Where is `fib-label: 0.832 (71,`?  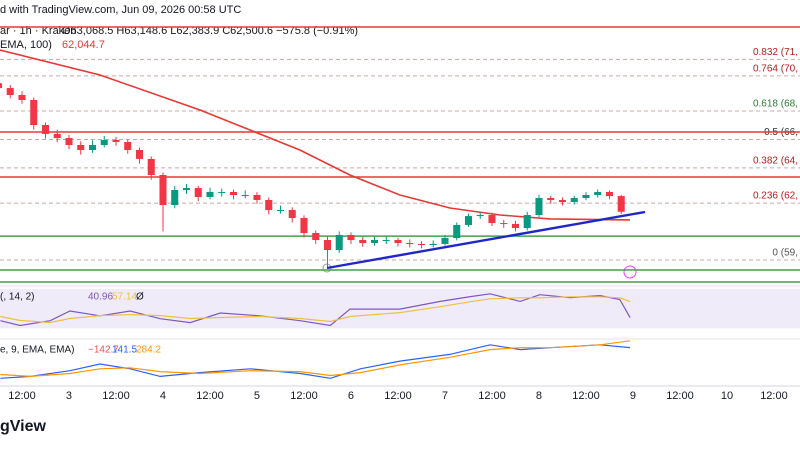 fib-label: 0.832 (71, is located at coordinates (775, 52).